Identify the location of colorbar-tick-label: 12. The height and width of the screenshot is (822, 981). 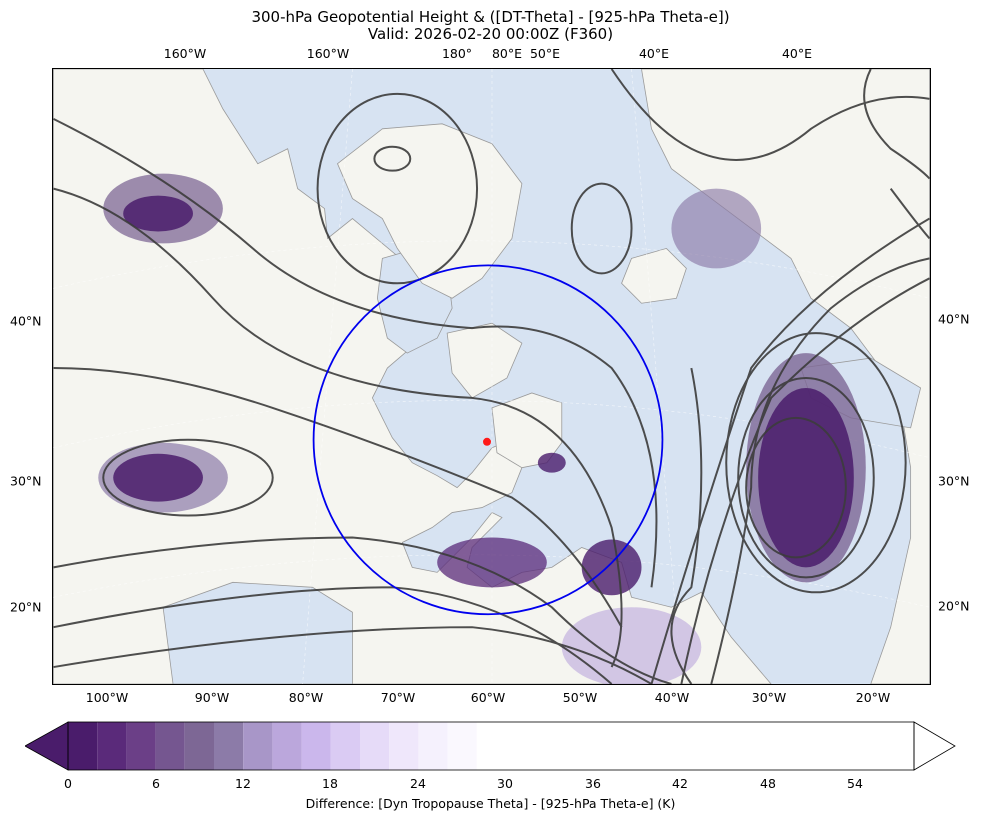
(243, 783).